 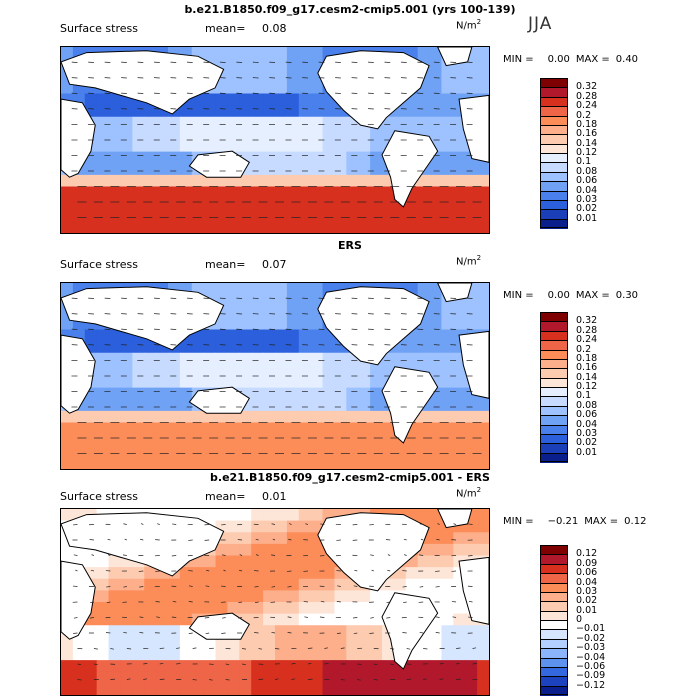 I want to click on colorbar-label: −0.01, so click(x=591, y=629).